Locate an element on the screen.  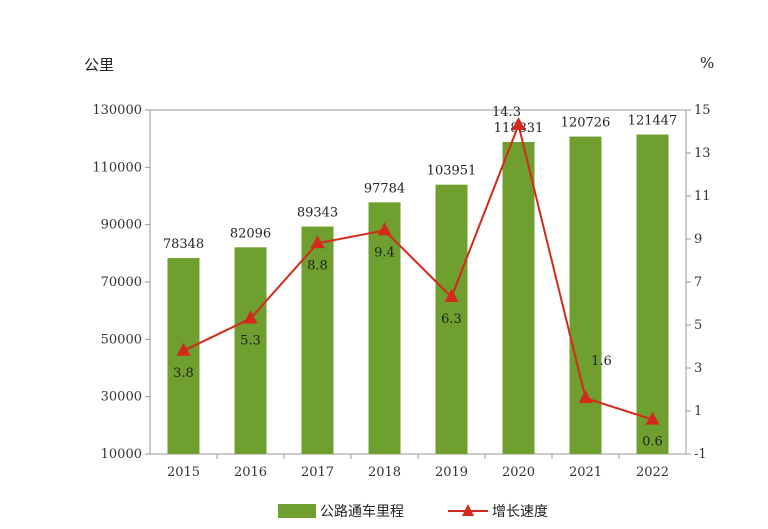
bar-value-label: 82096 is located at coordinates (250, 233).